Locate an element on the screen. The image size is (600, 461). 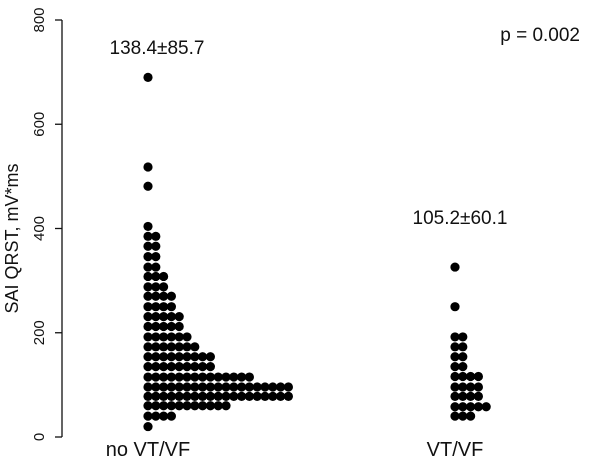
y-tick-label: 200 is located at coordinates (39, 332).